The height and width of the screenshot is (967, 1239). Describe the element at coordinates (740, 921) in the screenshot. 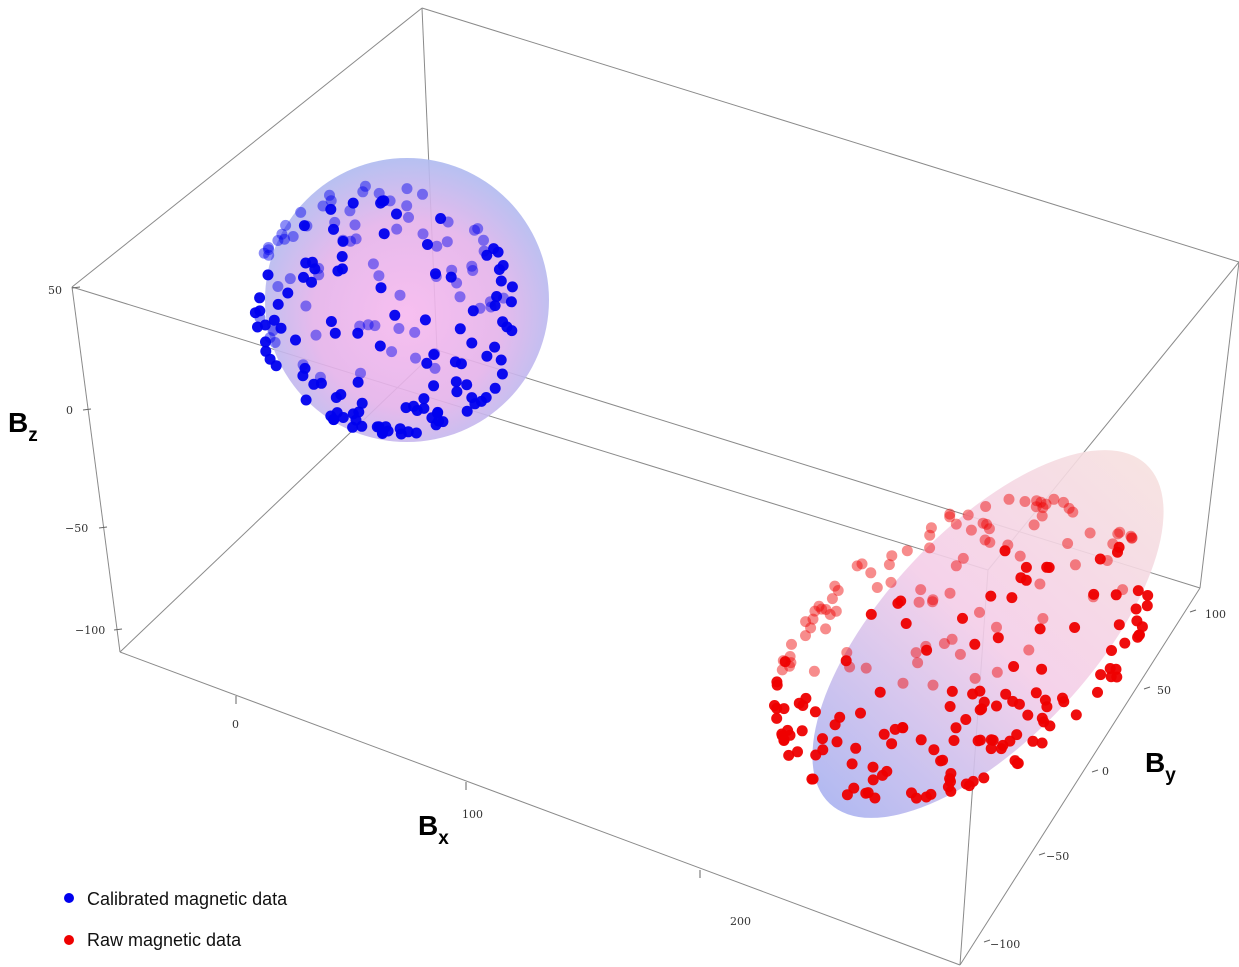

I see `x-tick-label: 200` at that location.